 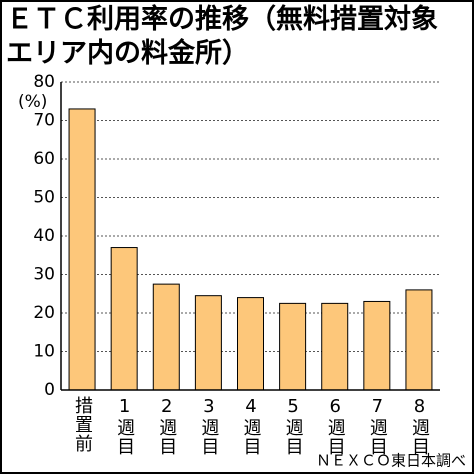 What do you see at coordinates (44, 159) in the screenshot?
I see `y-tick-label: 60` at bounding box center [44, 159].